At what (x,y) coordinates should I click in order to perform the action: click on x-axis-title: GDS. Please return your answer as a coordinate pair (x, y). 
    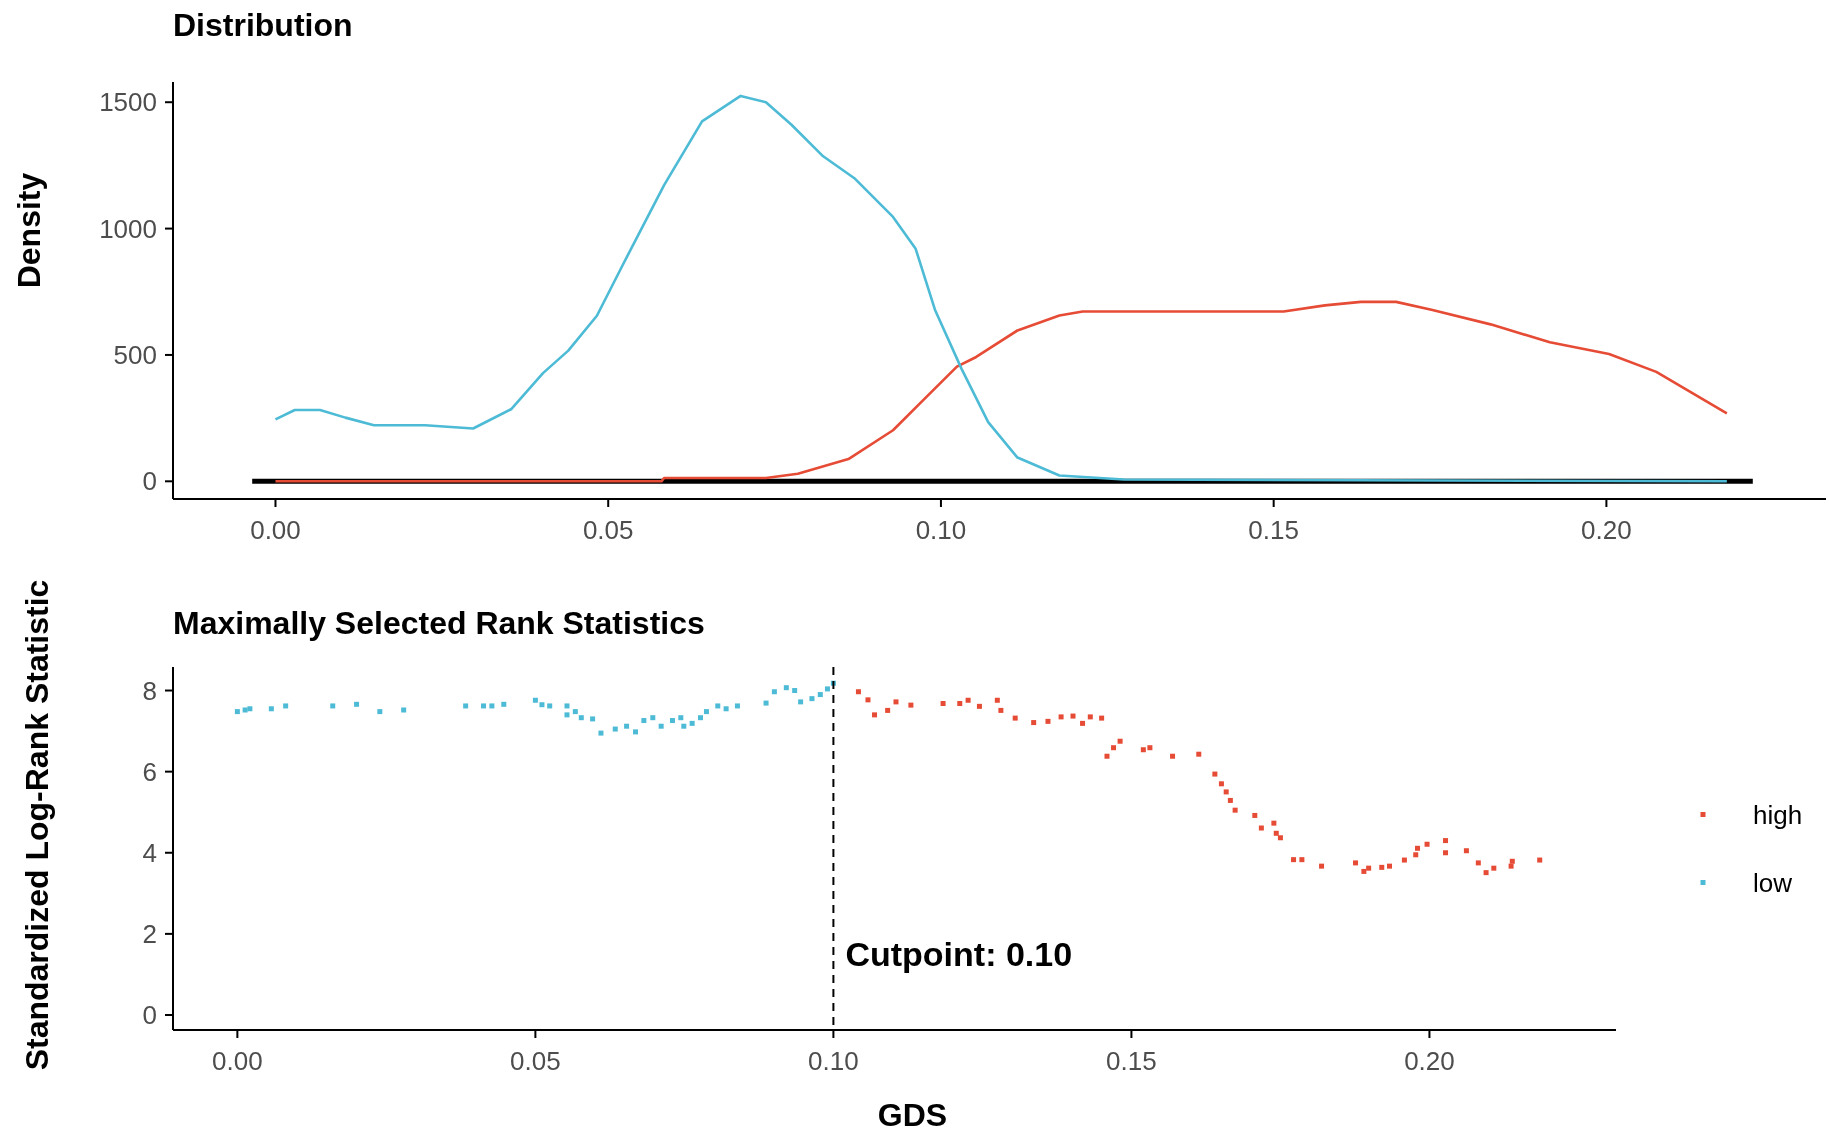
    Looking at the image, I should click on (912, 1115).